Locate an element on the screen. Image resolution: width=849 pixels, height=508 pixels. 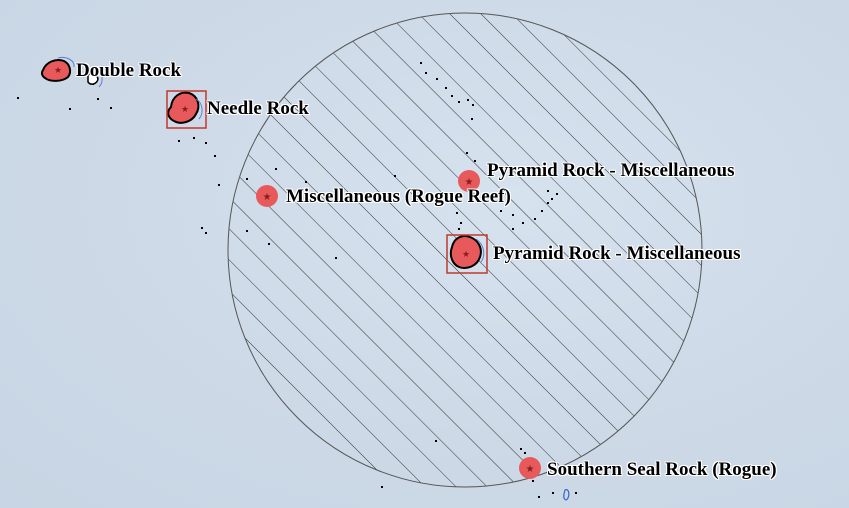
marker-pyramid-rock-1: ★ is located at coordinates (469, 181).